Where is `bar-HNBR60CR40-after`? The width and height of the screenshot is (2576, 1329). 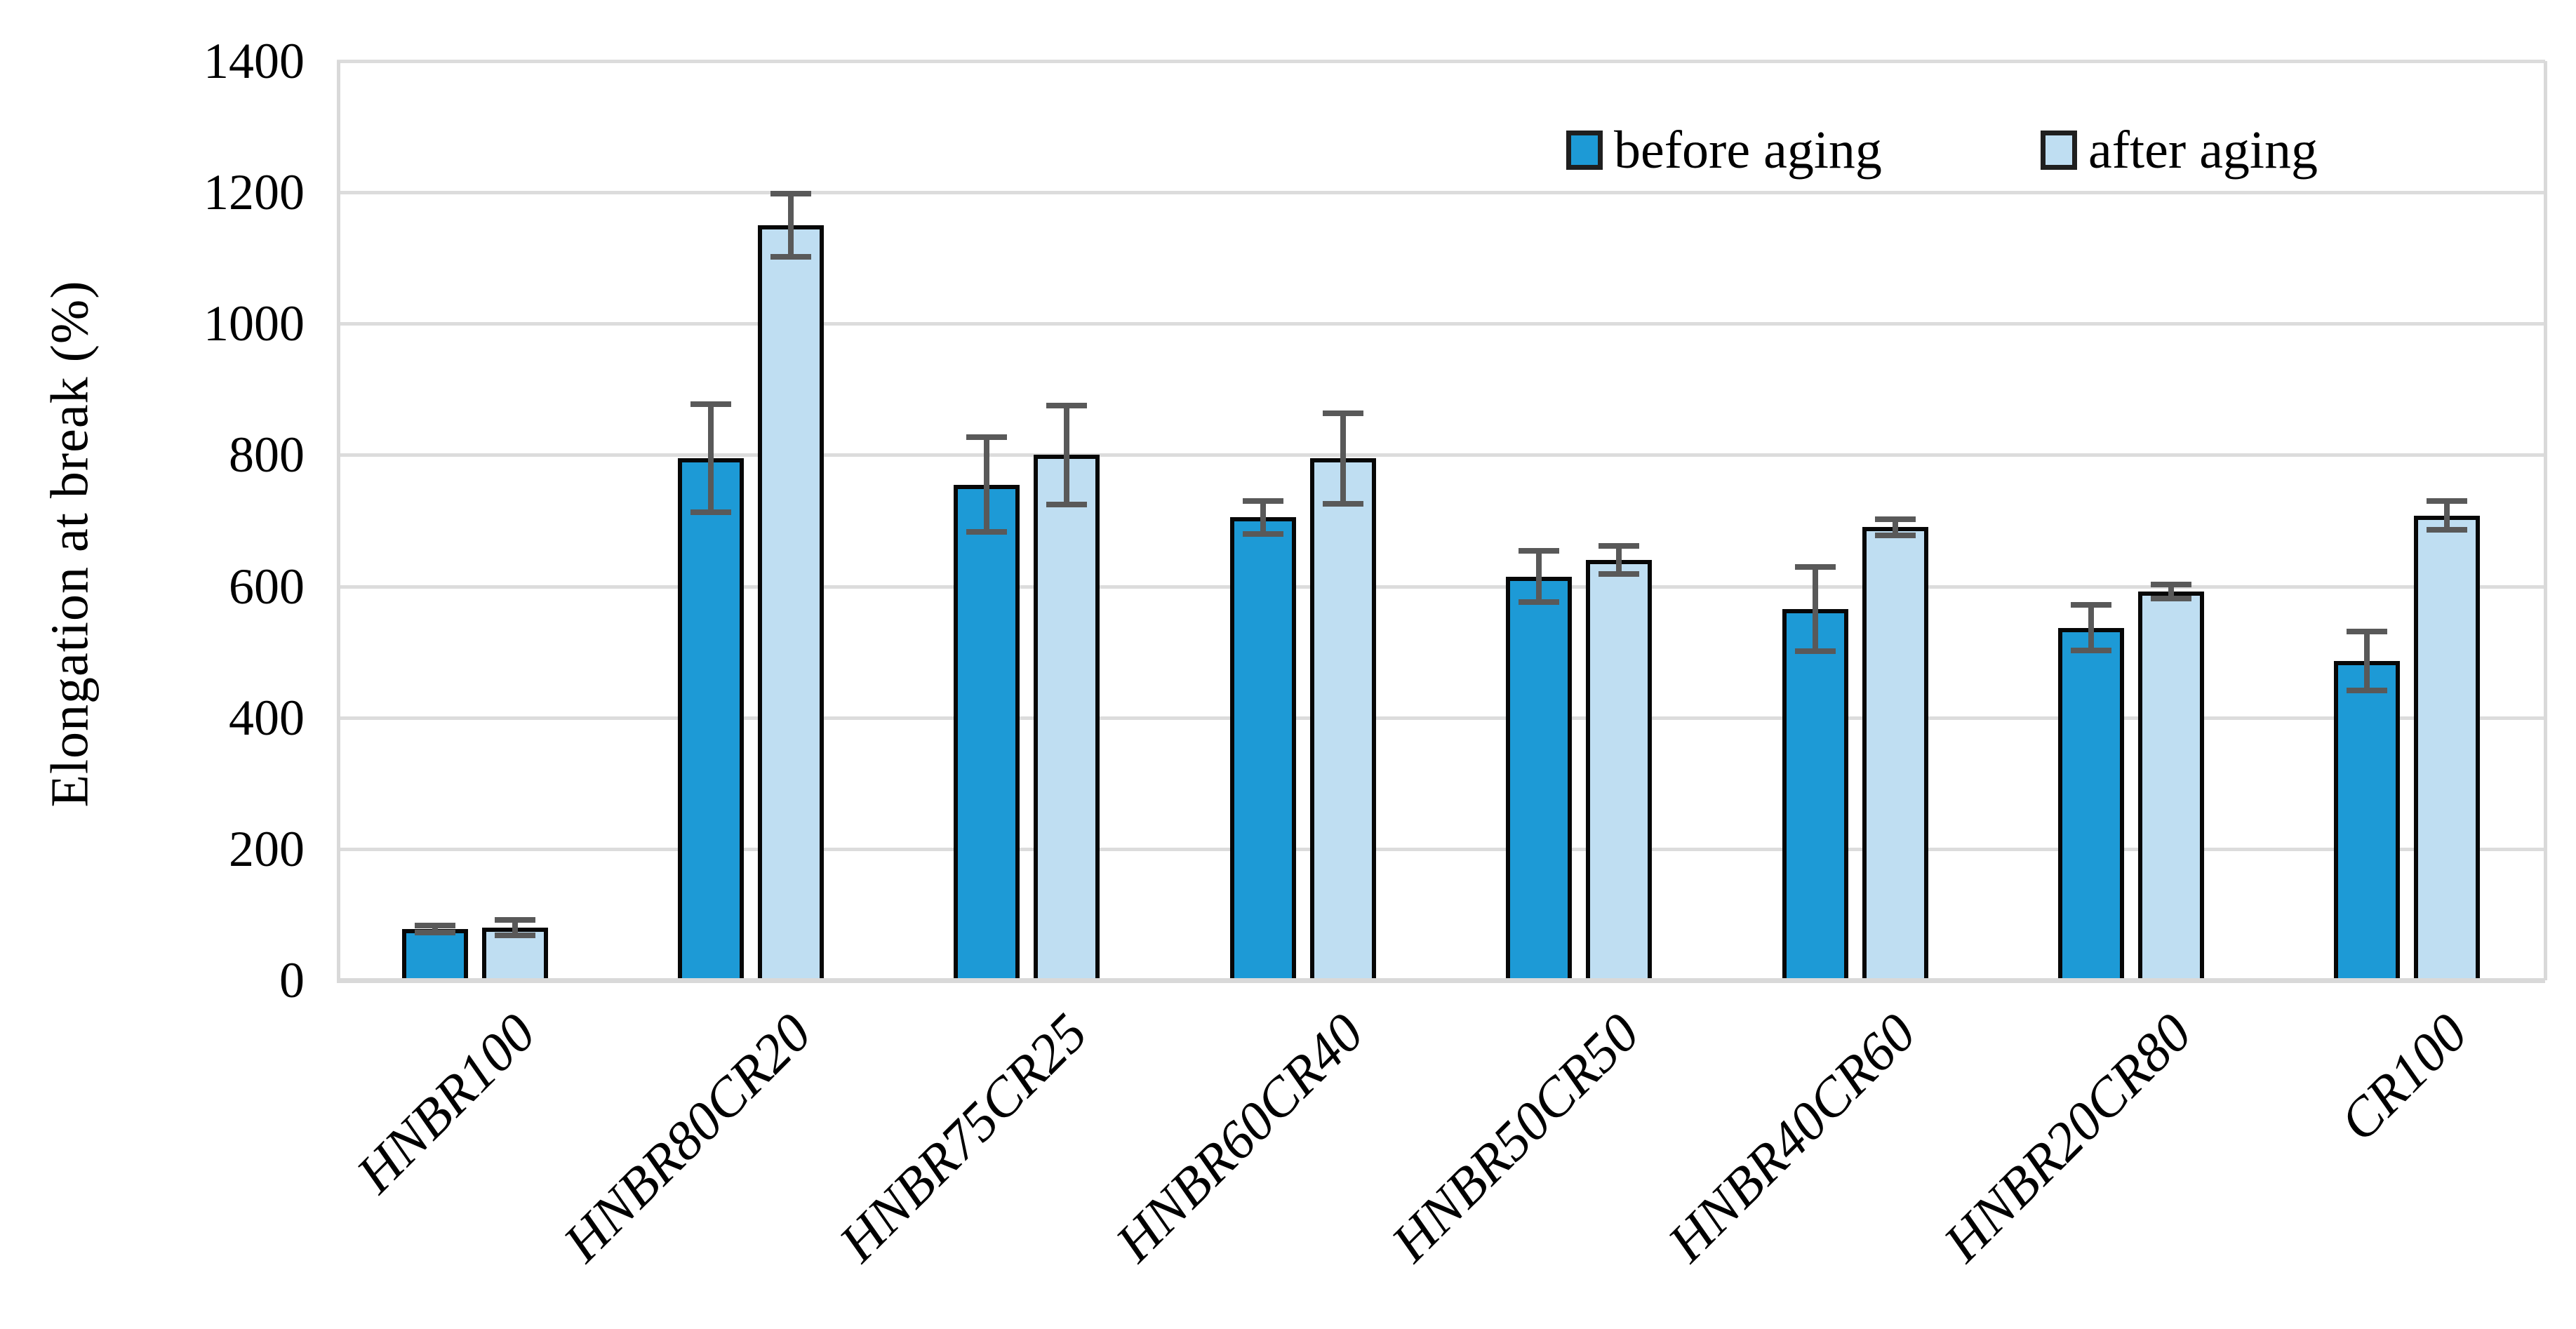 bar-HNBR60CR40-after is located at coordinates (1342, 719).